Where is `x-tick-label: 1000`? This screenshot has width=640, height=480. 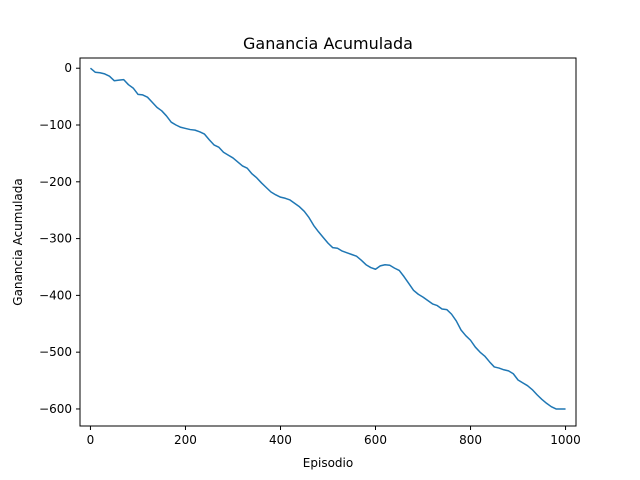
x-tick-label: 1000 is located at coordinates (565, 440).